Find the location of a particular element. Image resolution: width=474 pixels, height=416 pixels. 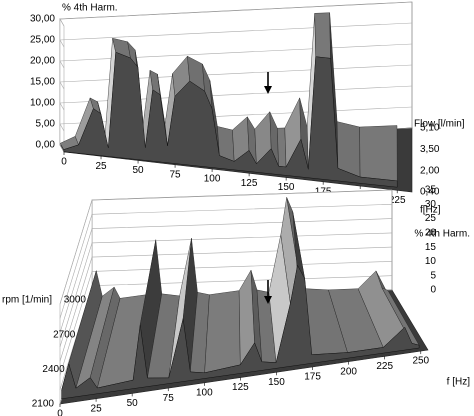

x-axis-label: f [Hz] is located at coordinates (459, 382).